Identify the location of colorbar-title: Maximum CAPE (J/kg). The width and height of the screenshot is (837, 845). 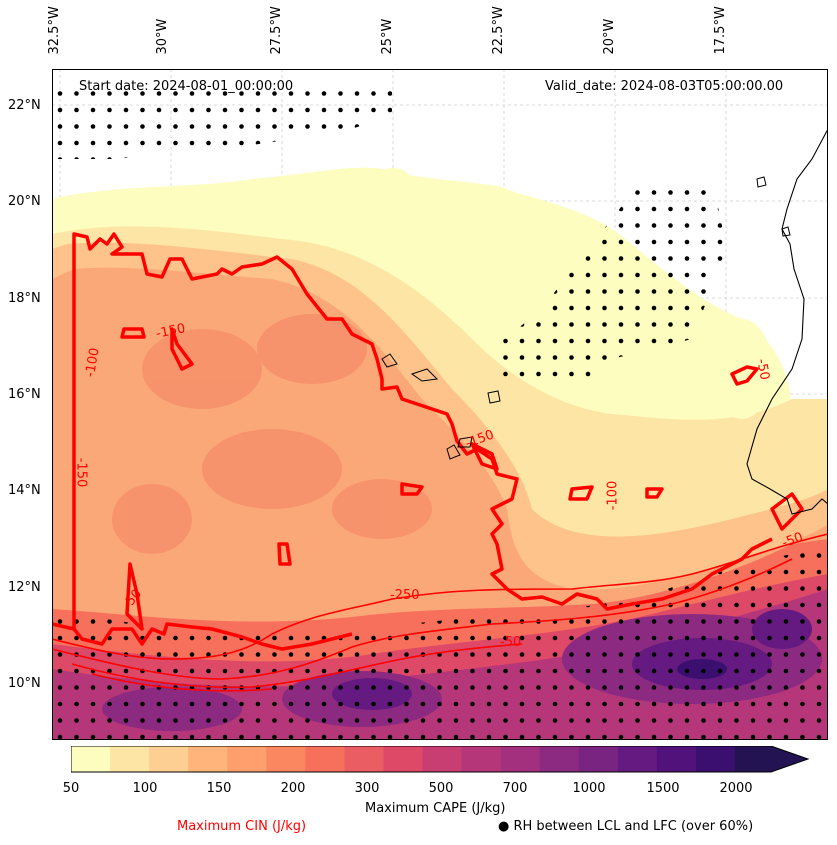
(435, 808).